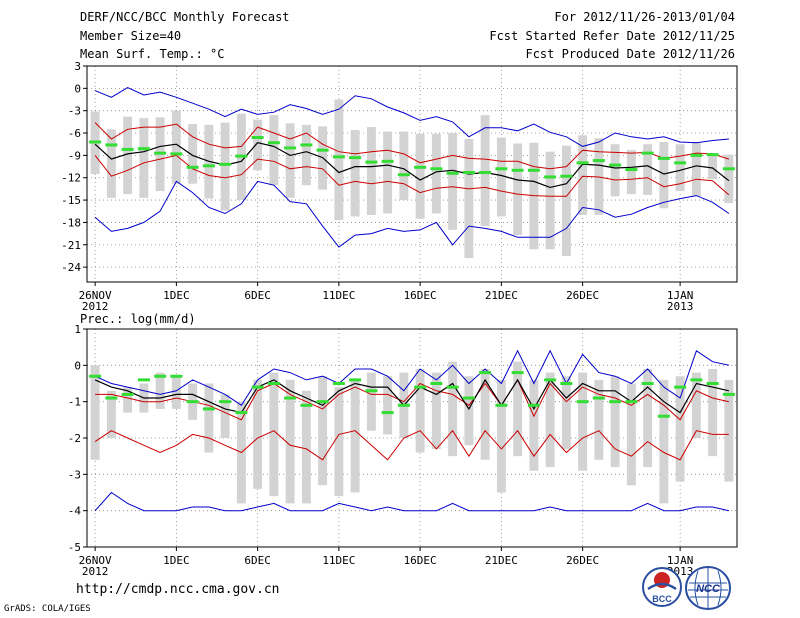 This screenshot has width=800, height=618. Describe the element at coordinates (412, 399) in the screenshot. I see `prec-line-upper` at that location.